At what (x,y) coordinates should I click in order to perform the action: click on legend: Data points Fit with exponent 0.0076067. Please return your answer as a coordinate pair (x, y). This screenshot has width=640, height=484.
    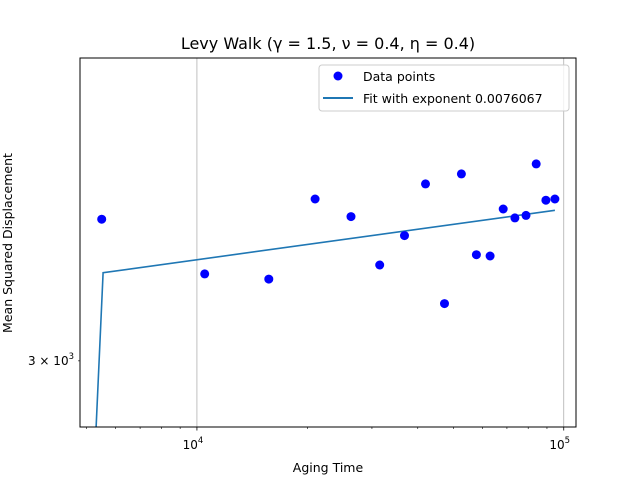
    Looking at the image, I should click on (444, 88).